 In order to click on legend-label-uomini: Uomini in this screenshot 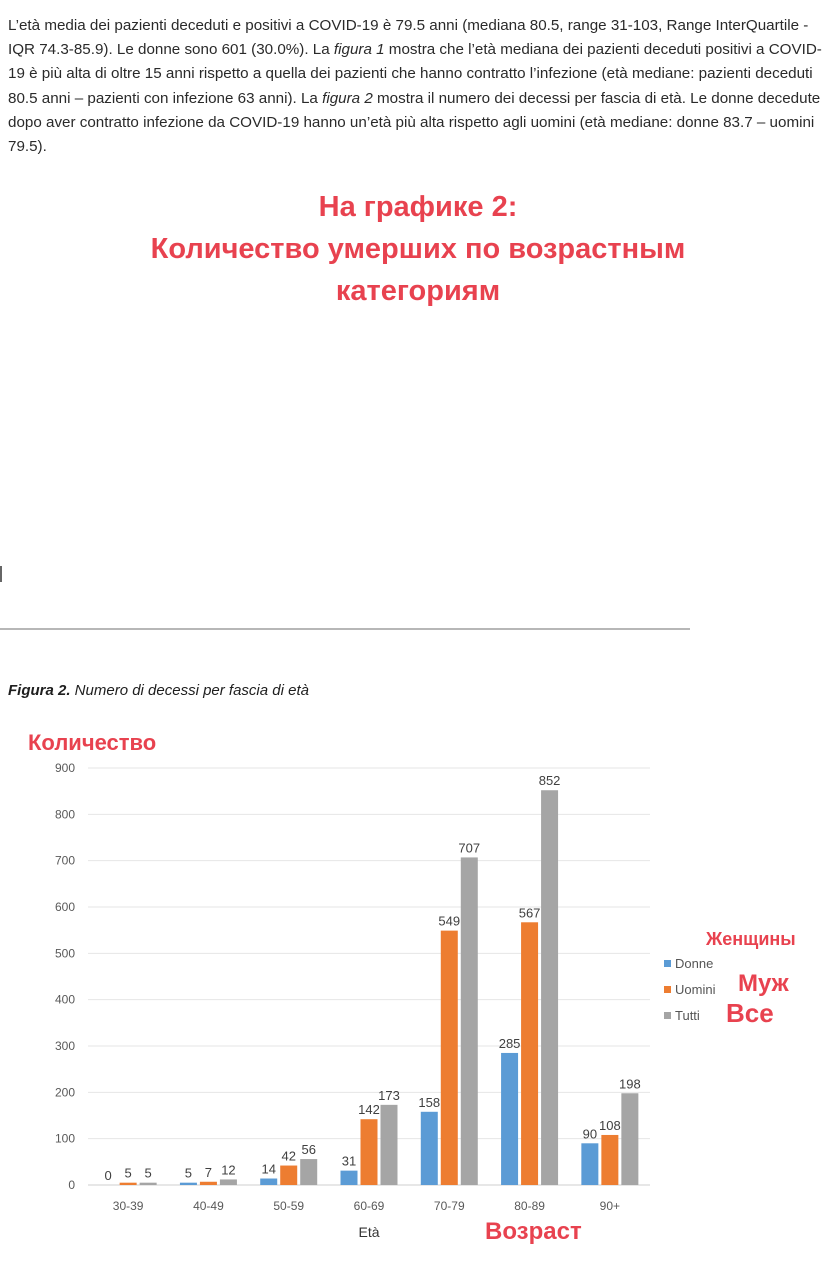, I will do `click(695, 989)`.